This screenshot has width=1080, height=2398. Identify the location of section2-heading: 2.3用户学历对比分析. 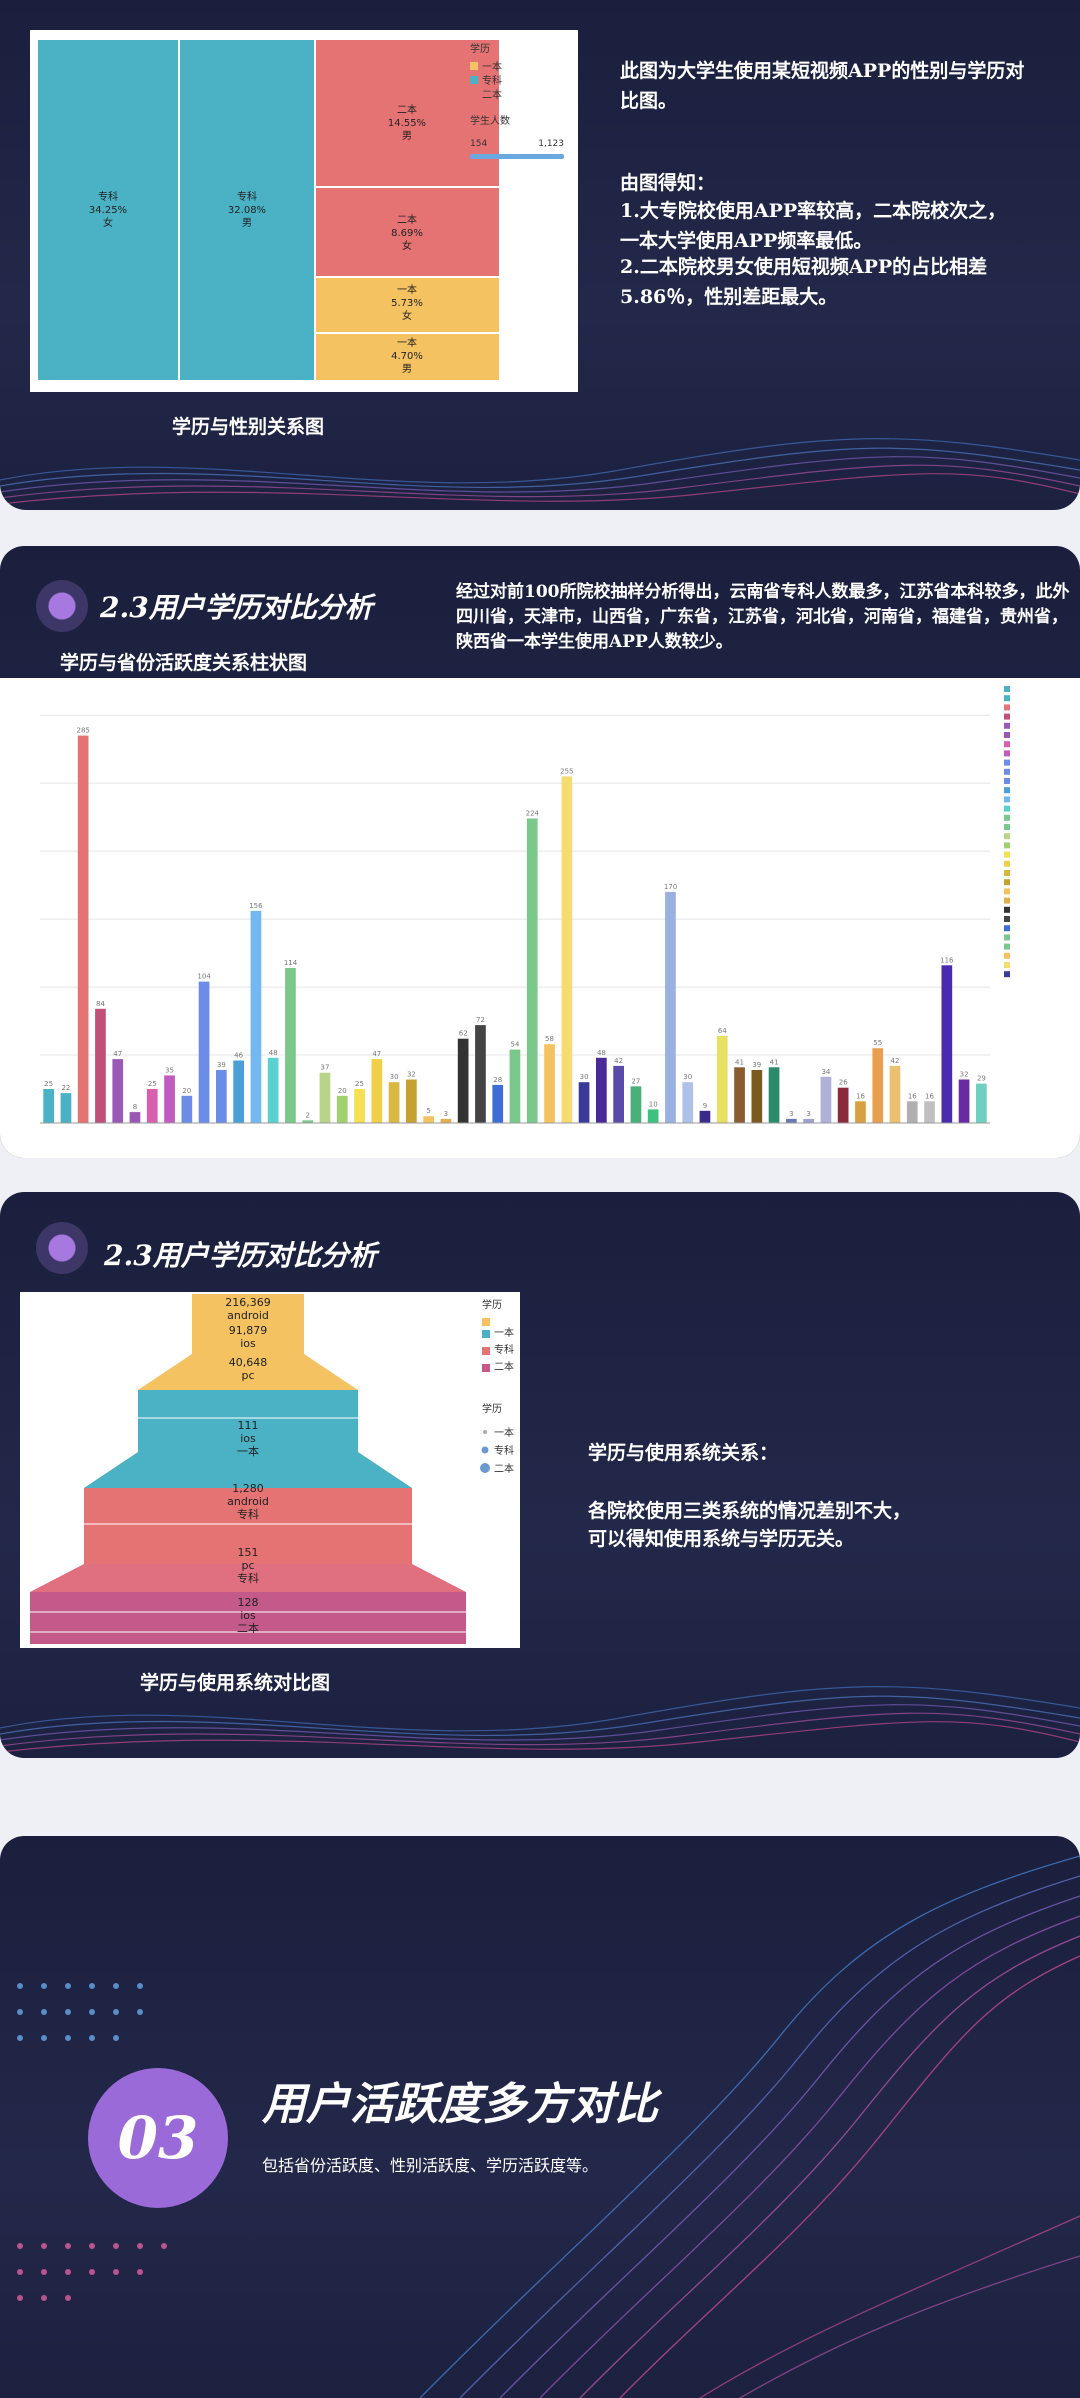
(236, 607).